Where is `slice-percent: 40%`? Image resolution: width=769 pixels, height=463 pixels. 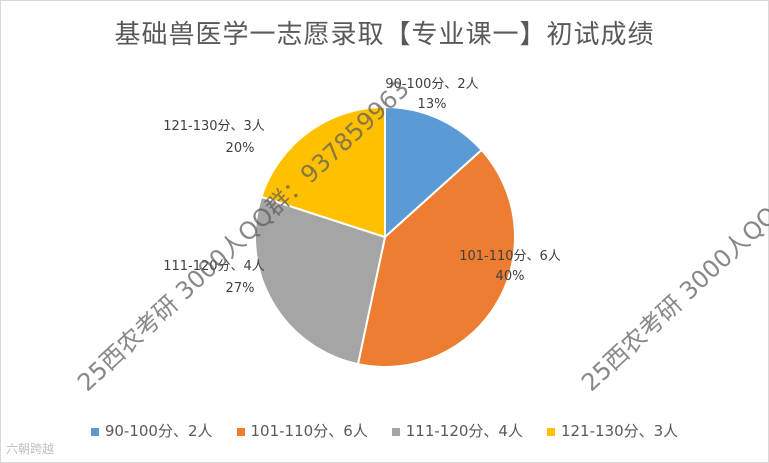 slice-percent: 40% is located at coordinates (510, 276).